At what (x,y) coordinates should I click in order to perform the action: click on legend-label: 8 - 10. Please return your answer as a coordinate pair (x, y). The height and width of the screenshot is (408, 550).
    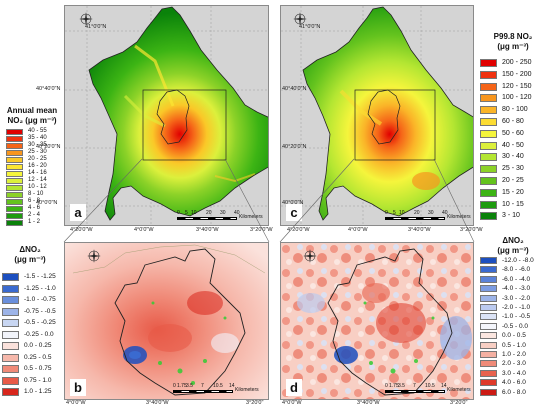
    Looking at the image, I should click on (36, 194).